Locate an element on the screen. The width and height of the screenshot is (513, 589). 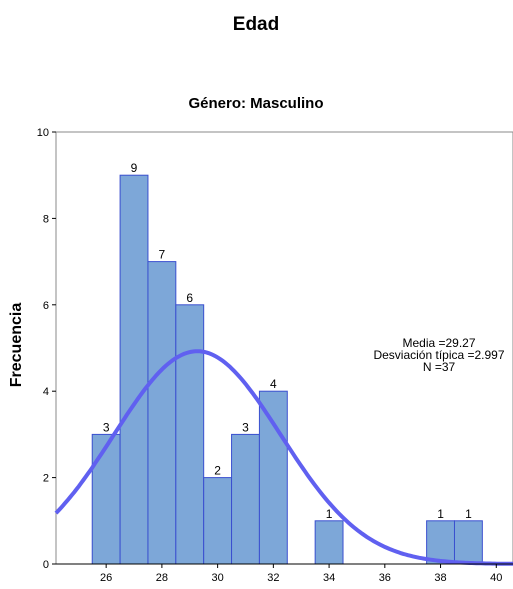
y-tick-label: 8 is located at coordinates (46, 219).